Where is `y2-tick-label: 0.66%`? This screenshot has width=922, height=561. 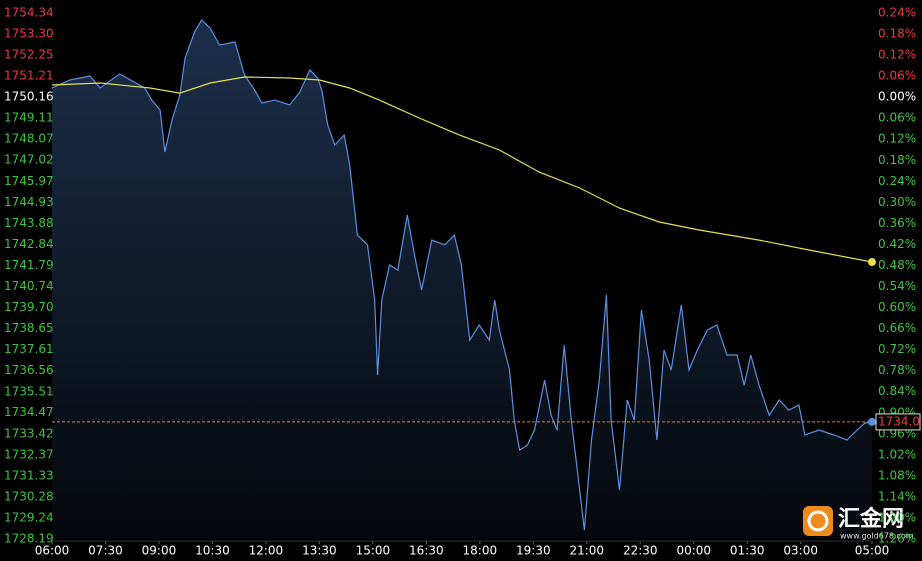 y2-tick-label: 0.66% is located at coordinates (897, 328).